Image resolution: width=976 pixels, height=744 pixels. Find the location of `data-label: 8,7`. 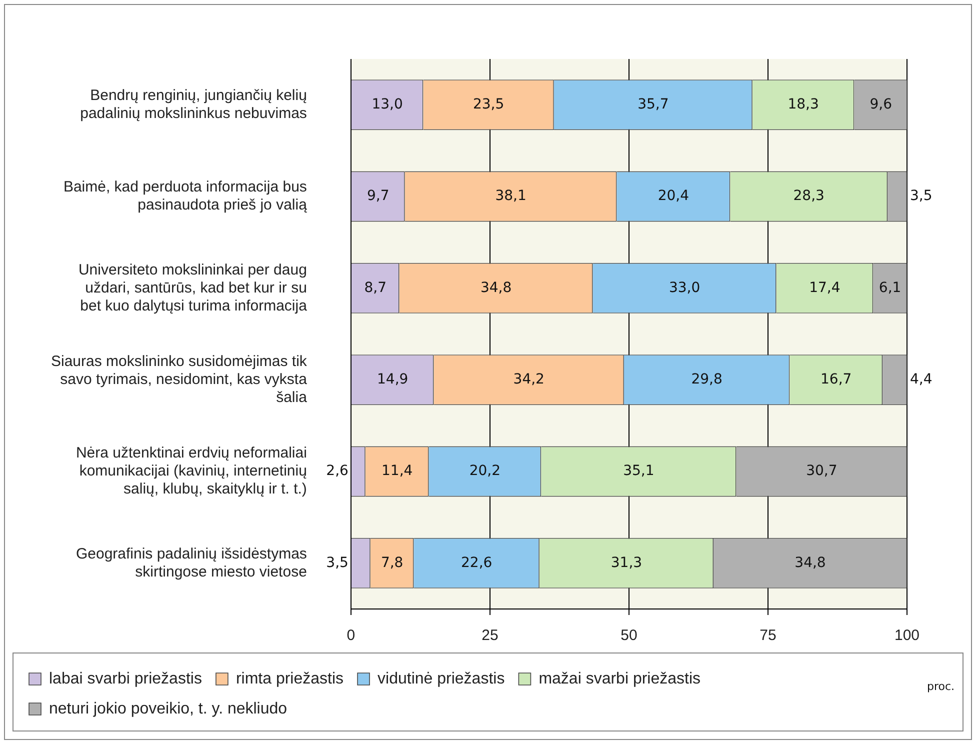

data-label: 8,7 is located at coordinates (375, 288).